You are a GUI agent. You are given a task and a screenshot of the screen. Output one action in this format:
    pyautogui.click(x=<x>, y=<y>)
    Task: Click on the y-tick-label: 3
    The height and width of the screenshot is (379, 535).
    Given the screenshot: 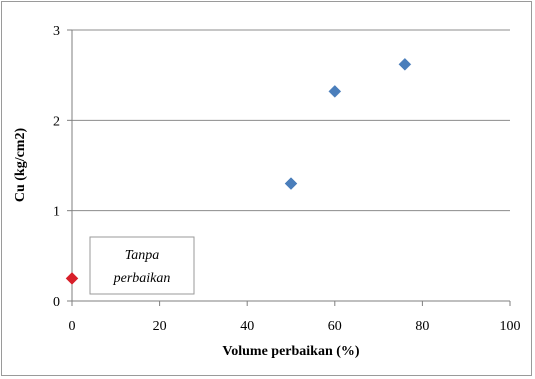 What is the action you would take?
    pyautogui.click(x=56, y=31)
    